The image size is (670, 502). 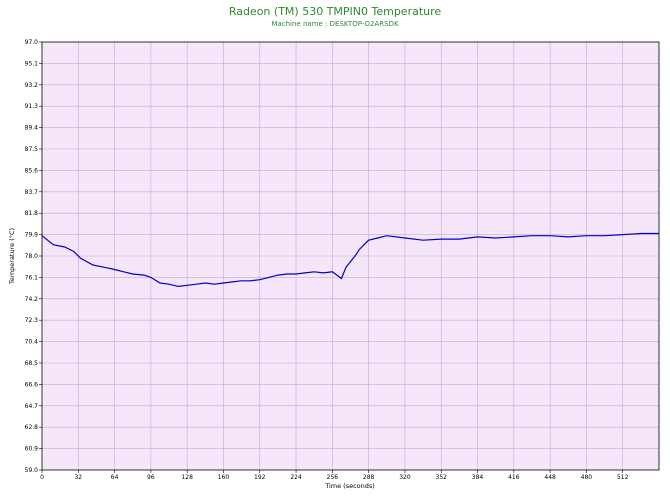 I want to click on x-tick-label: 128, so click(x=187, y=477).